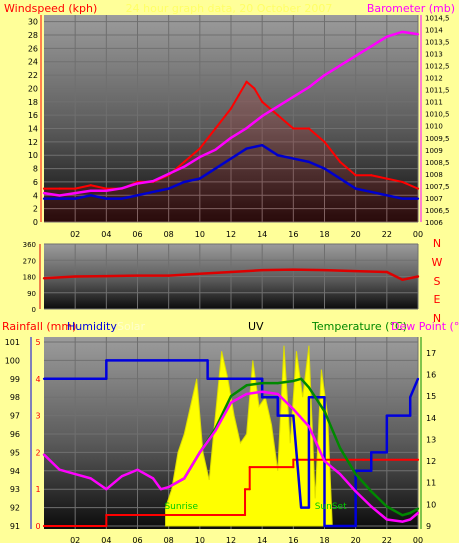 Image resolution: width=459 pixels, height=543 pixels. What do you see at coordinates (37, 489) in the screenshot?
I see `rain-tick-label: 1` at bounding box center [37, 489].